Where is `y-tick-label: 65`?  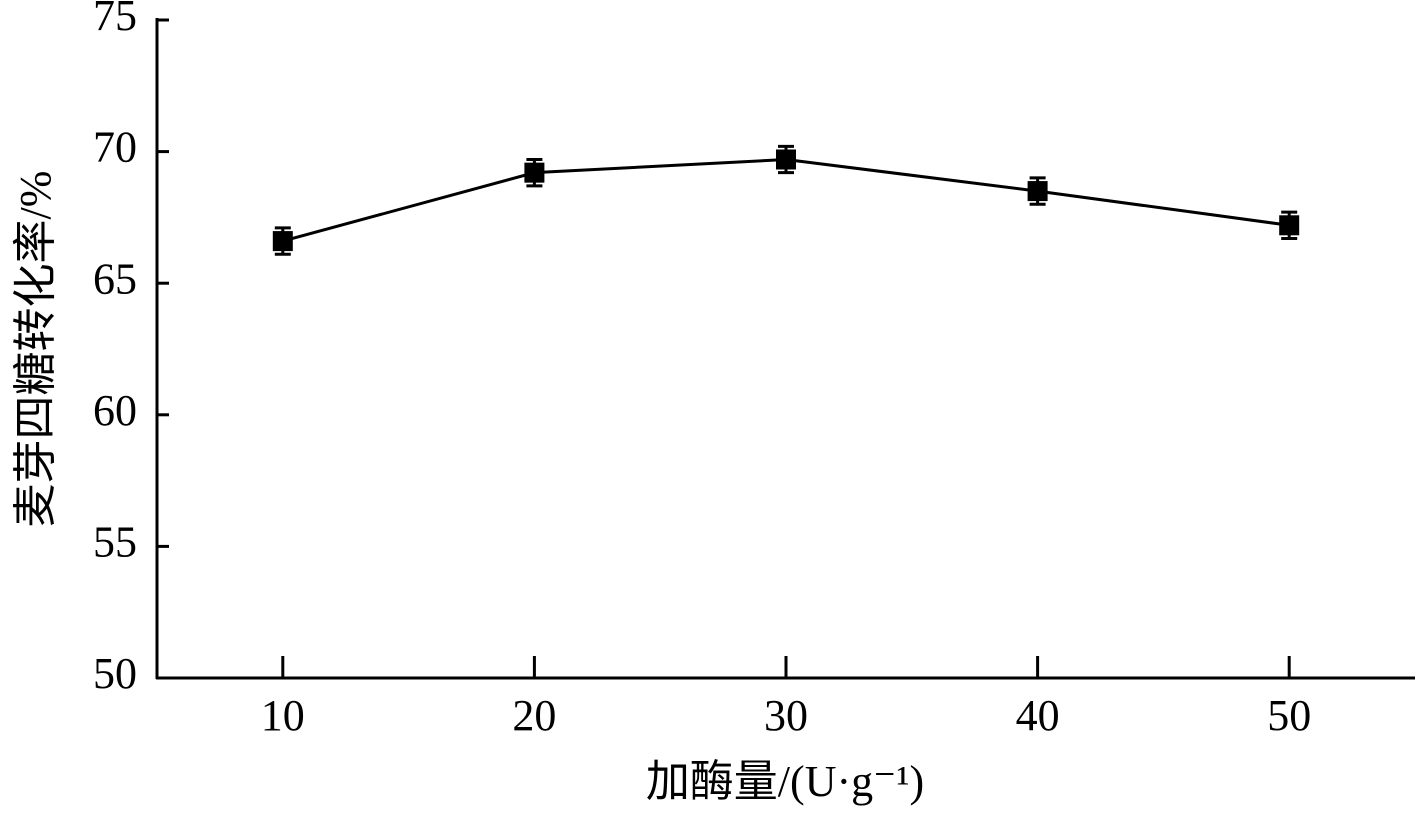 y-tick-label: 65 is located at coordinates (115, 278).